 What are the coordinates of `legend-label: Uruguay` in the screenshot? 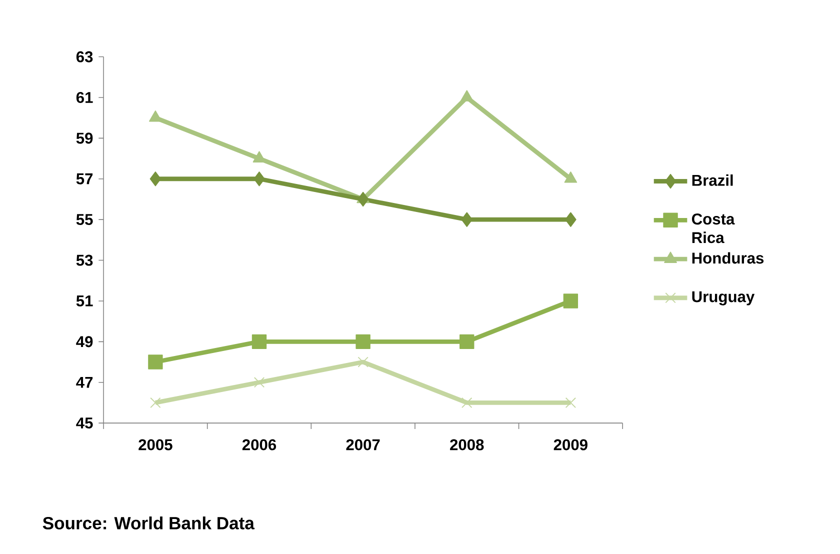 It's located at (723, 298).